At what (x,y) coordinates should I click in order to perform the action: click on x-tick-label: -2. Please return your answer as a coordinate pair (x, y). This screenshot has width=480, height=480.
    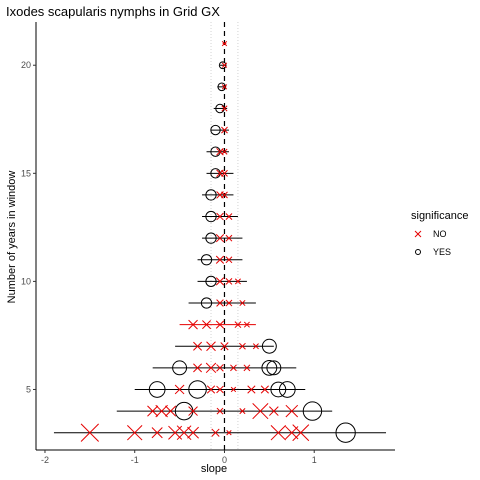
    Looking at the image, I should click on (45, 460).